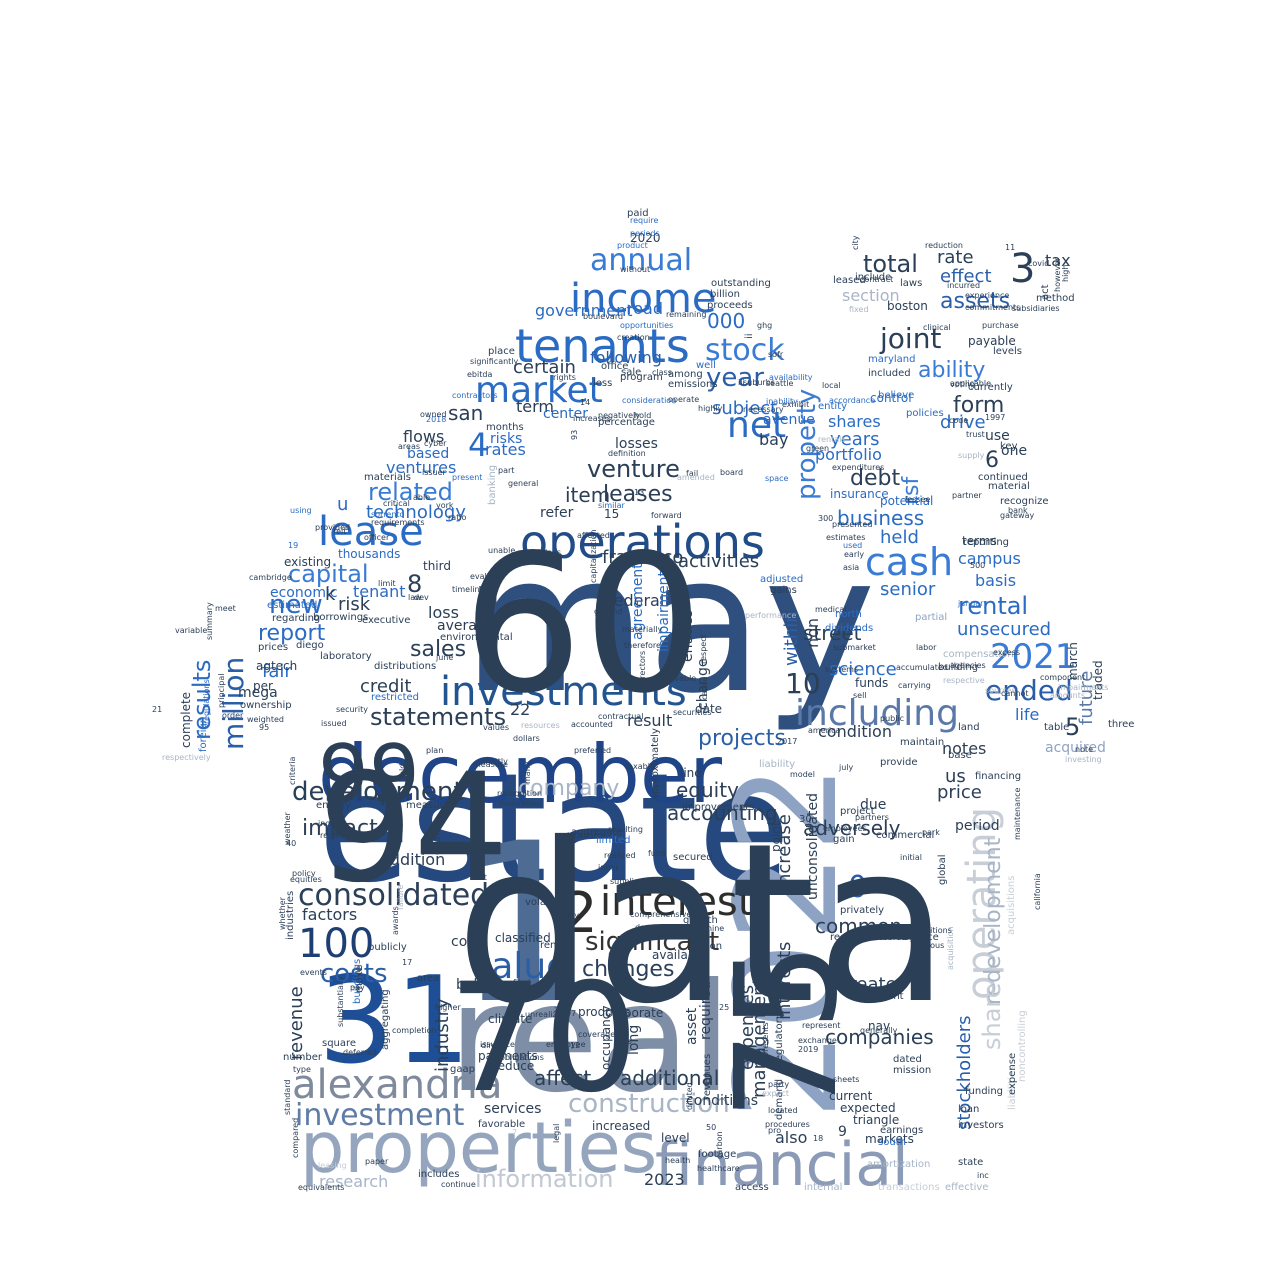 The height and width of the screenshot is (1280, 1280). What do you see at coordinates (958, 667) in the screenshot?
I see `cloud-word: building` at bounding box center [958, 667].